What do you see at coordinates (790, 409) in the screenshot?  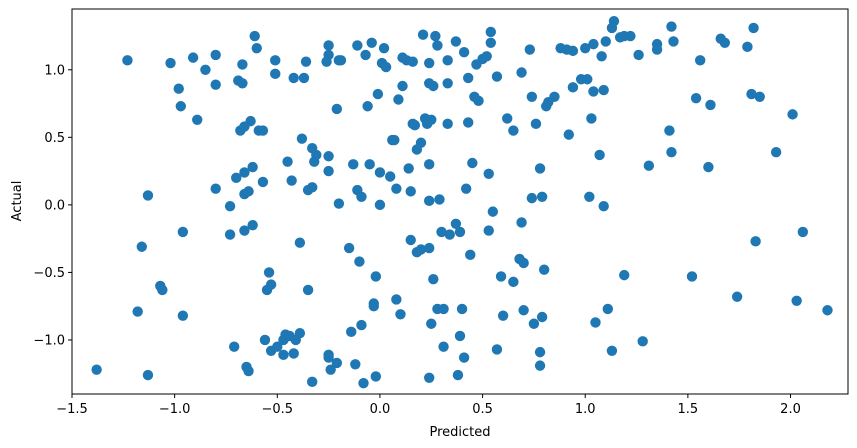 I see `x-tick-label: 2.0` at bounding box center [790, 409].